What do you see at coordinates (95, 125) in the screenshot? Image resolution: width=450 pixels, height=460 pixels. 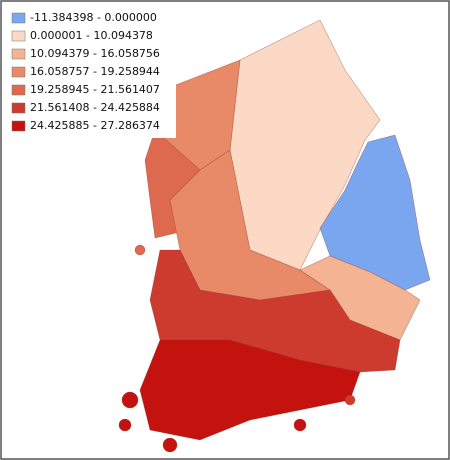 I see `legend-label: 24.425885 - 27.286374` at bounding box center [95, 125].